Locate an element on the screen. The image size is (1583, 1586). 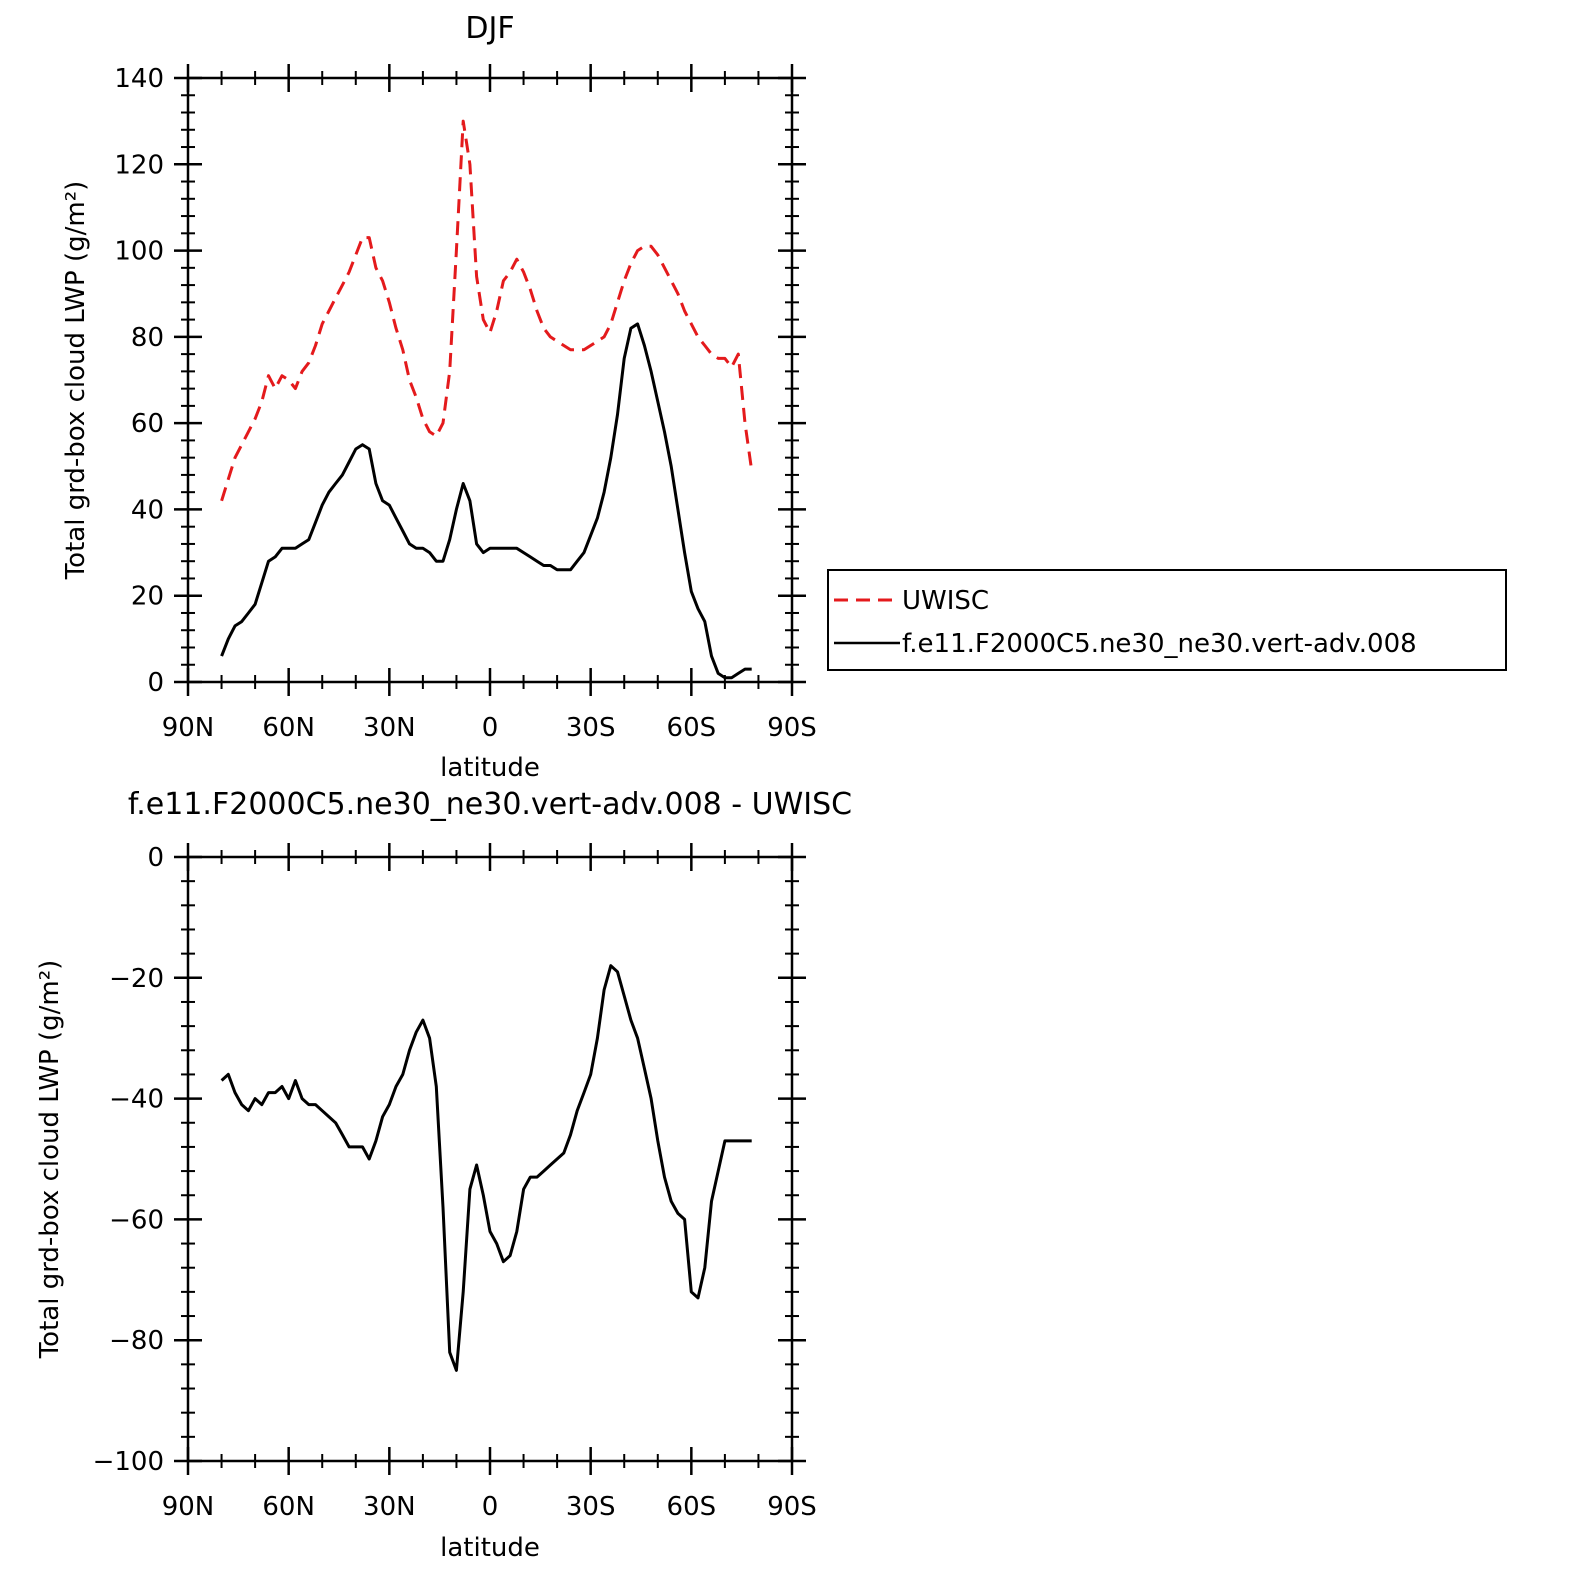
y-tick-label: 120 is located at coordinates (139, 165).